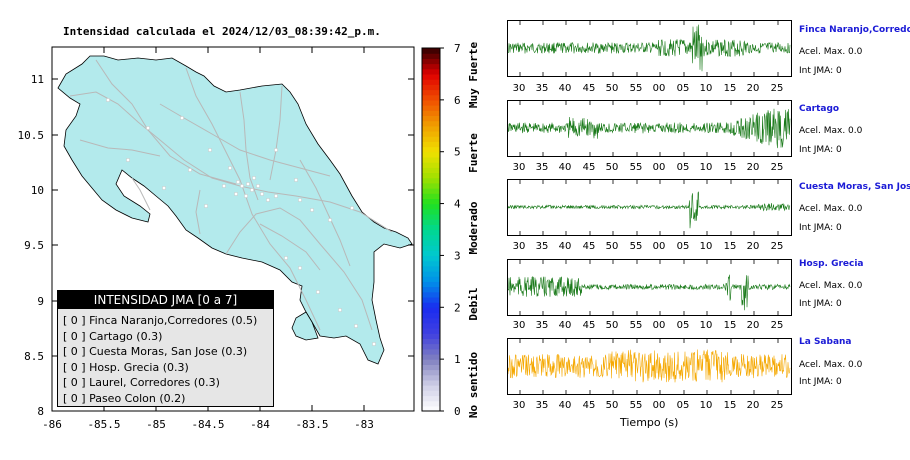 The width and height of the screenshot is (910, 460). What do you see at coordinates (160, 320) in the screenshot?
I see `legend-row: [ 0 ] Finca Naranjo,Corredores (0.5)` at bounding box center [160, 320].